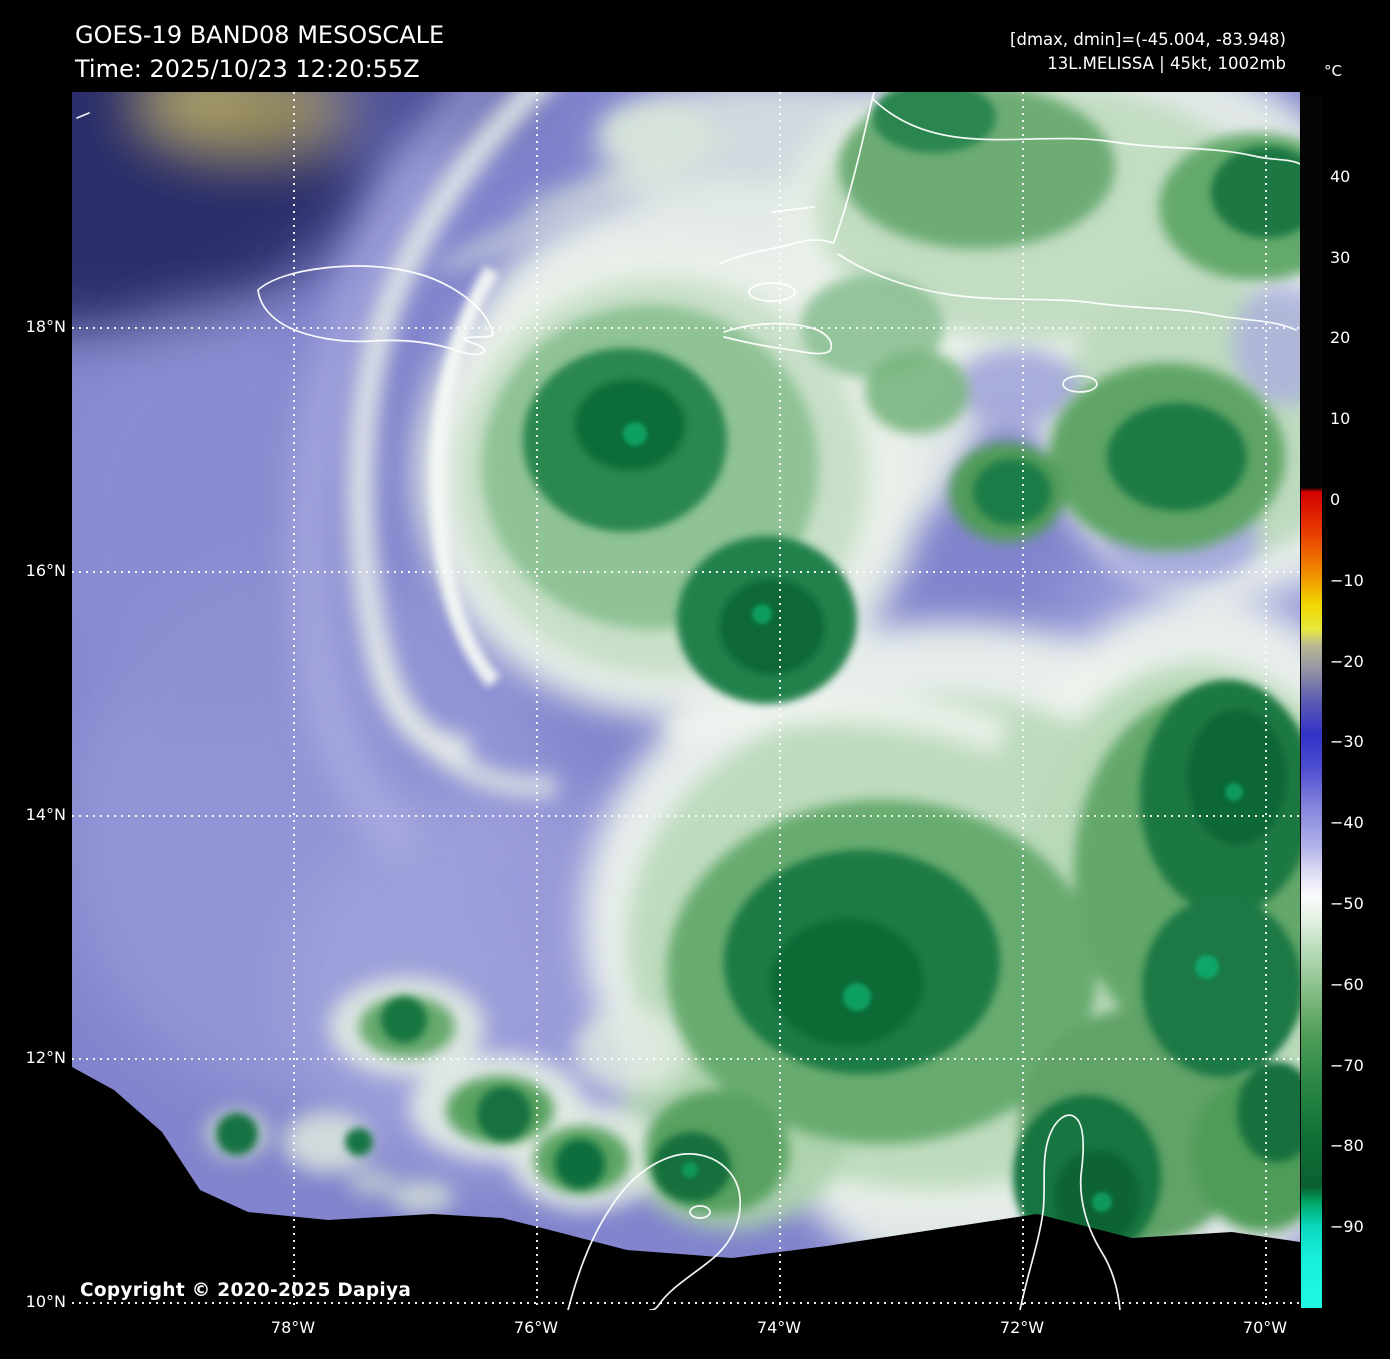 Image resolution: width=1390 pixels, height=1359 pixels. What do you see at coordinates (1067, 292) in the screenshot?
I see `hispaniola-south-coast` at bounding box center [1067, 292].